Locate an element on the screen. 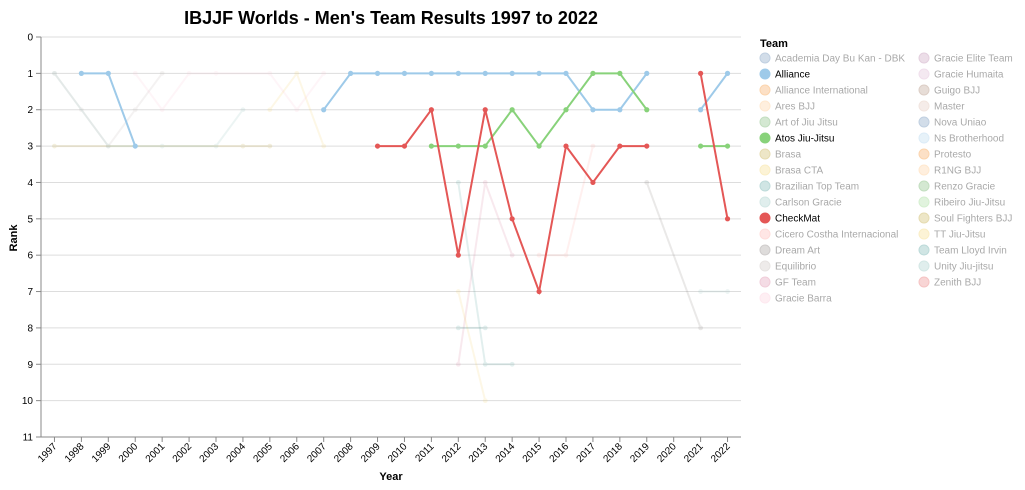  legend-item-brasa-cta: Brasa CTA is located at coordinates (791, 170).